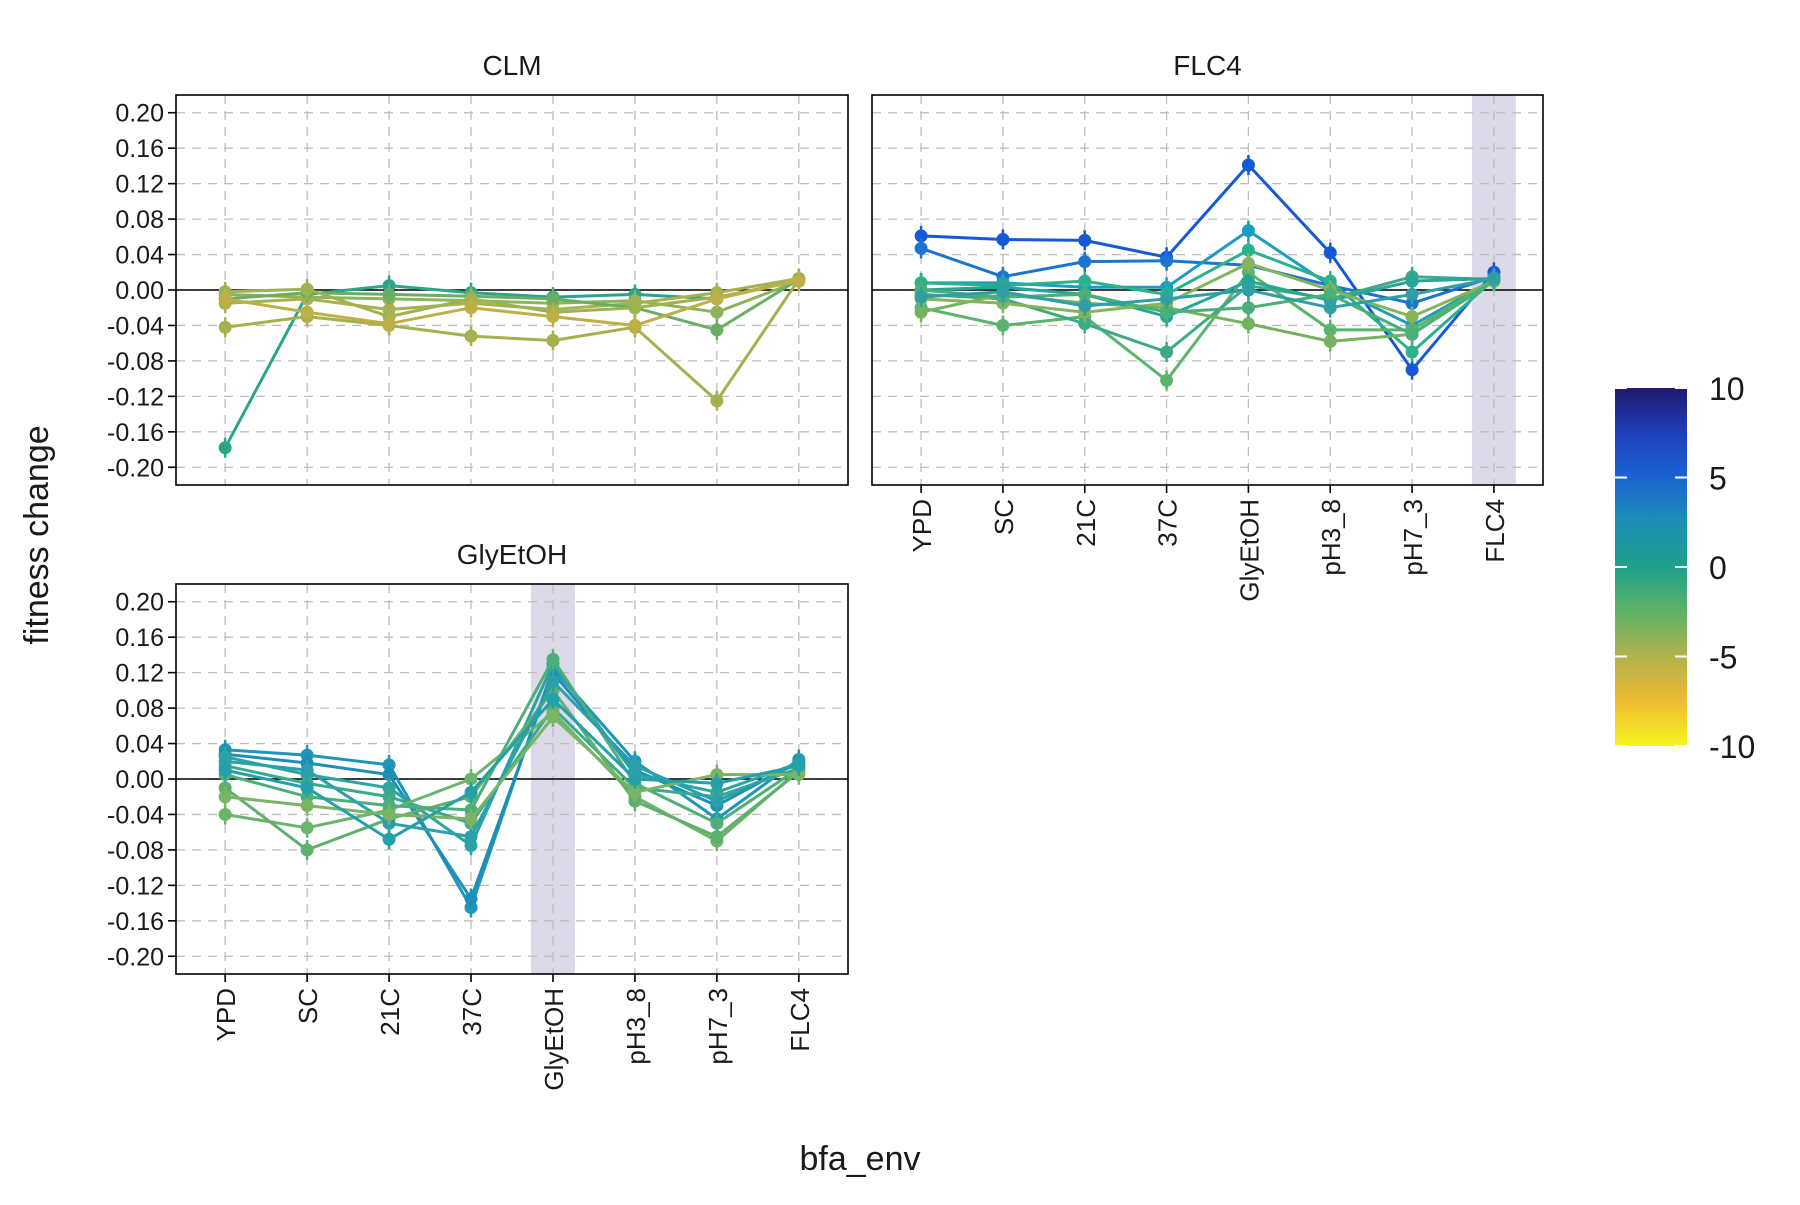 Image resolution: width=1800 pixels, height=1205 pixels. Describe the element at coordinates (139, 674) in the screenshot. I see `y-tick-label: 0.12` at that location.